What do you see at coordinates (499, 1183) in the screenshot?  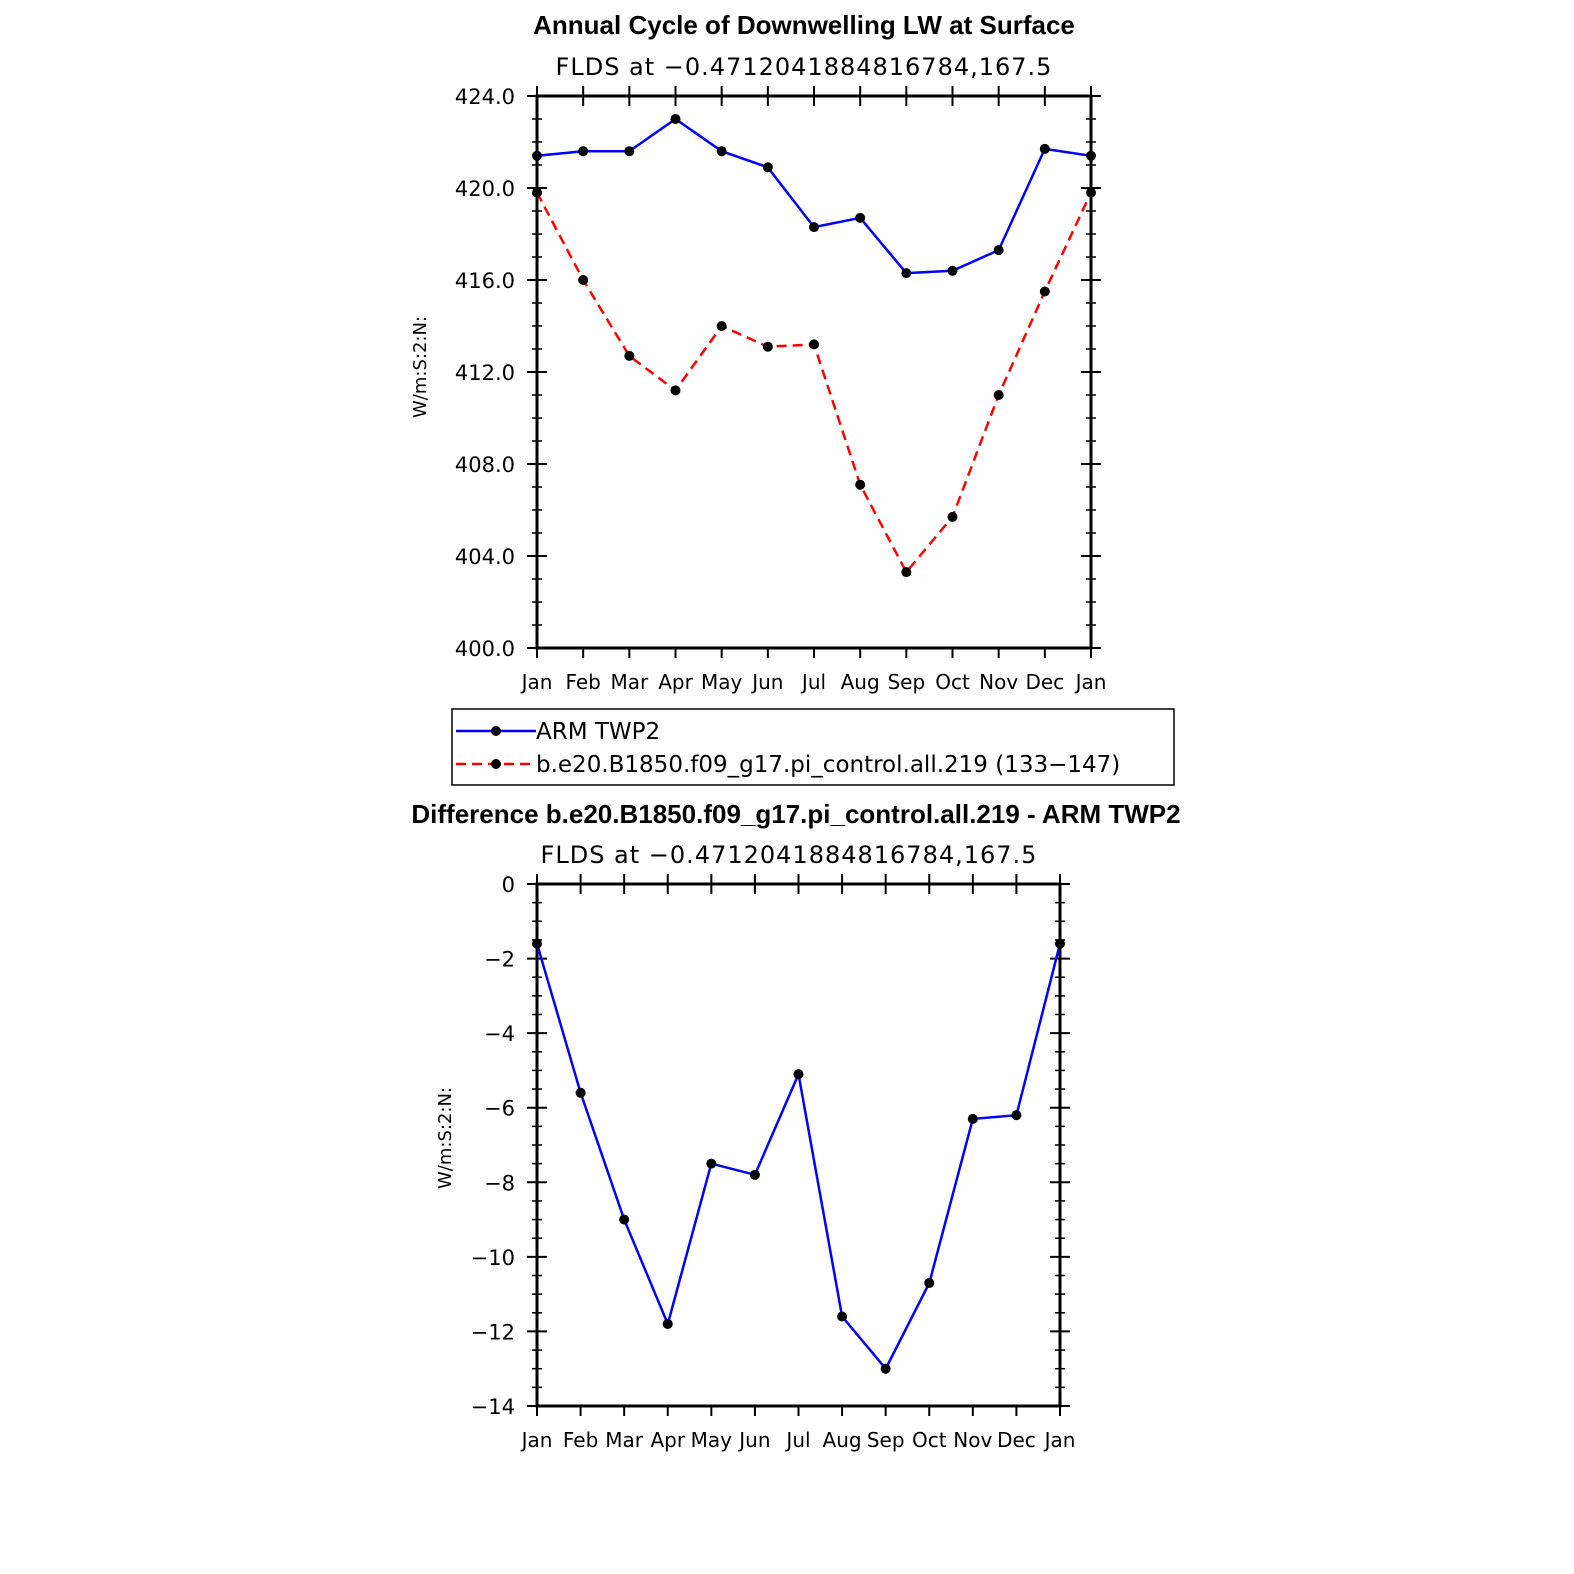 I see `y-tick-label: −8` at bounding box center [499, 1183].